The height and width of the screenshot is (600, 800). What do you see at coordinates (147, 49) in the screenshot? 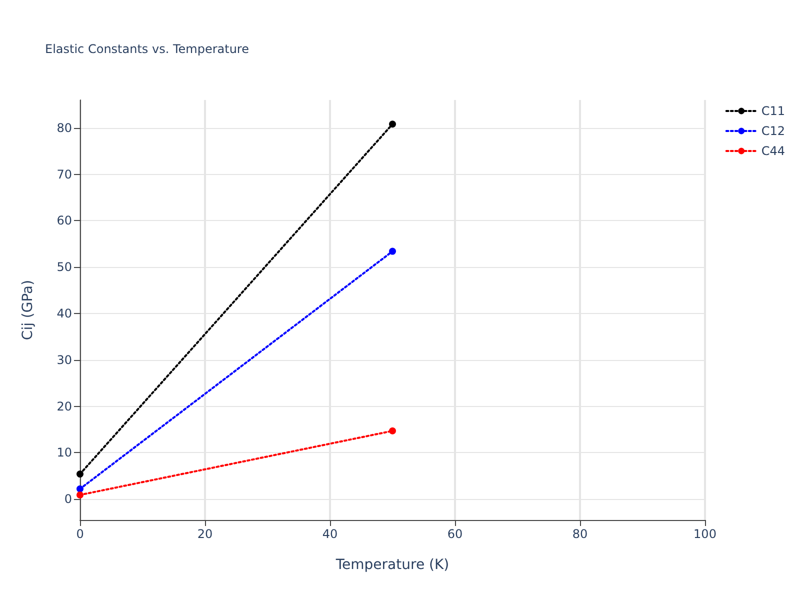
I see `chart-title: Elastic Constants vs. Temperature` at bounding box center [147, 49].